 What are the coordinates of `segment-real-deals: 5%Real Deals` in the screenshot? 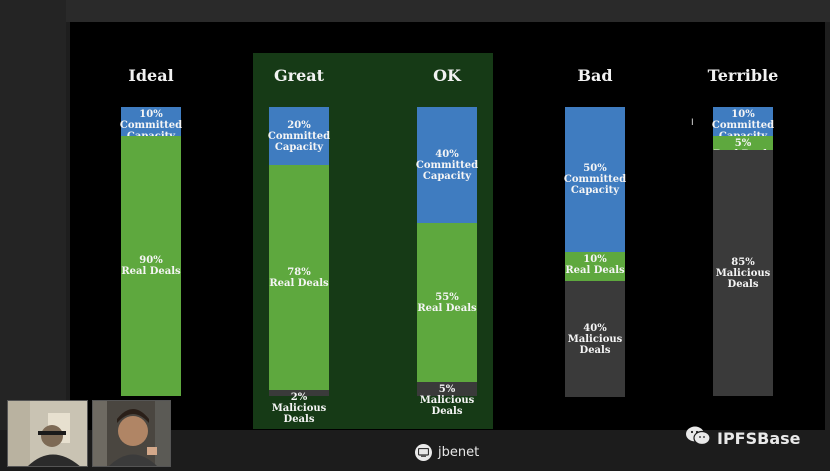 It's located at (743, 148).